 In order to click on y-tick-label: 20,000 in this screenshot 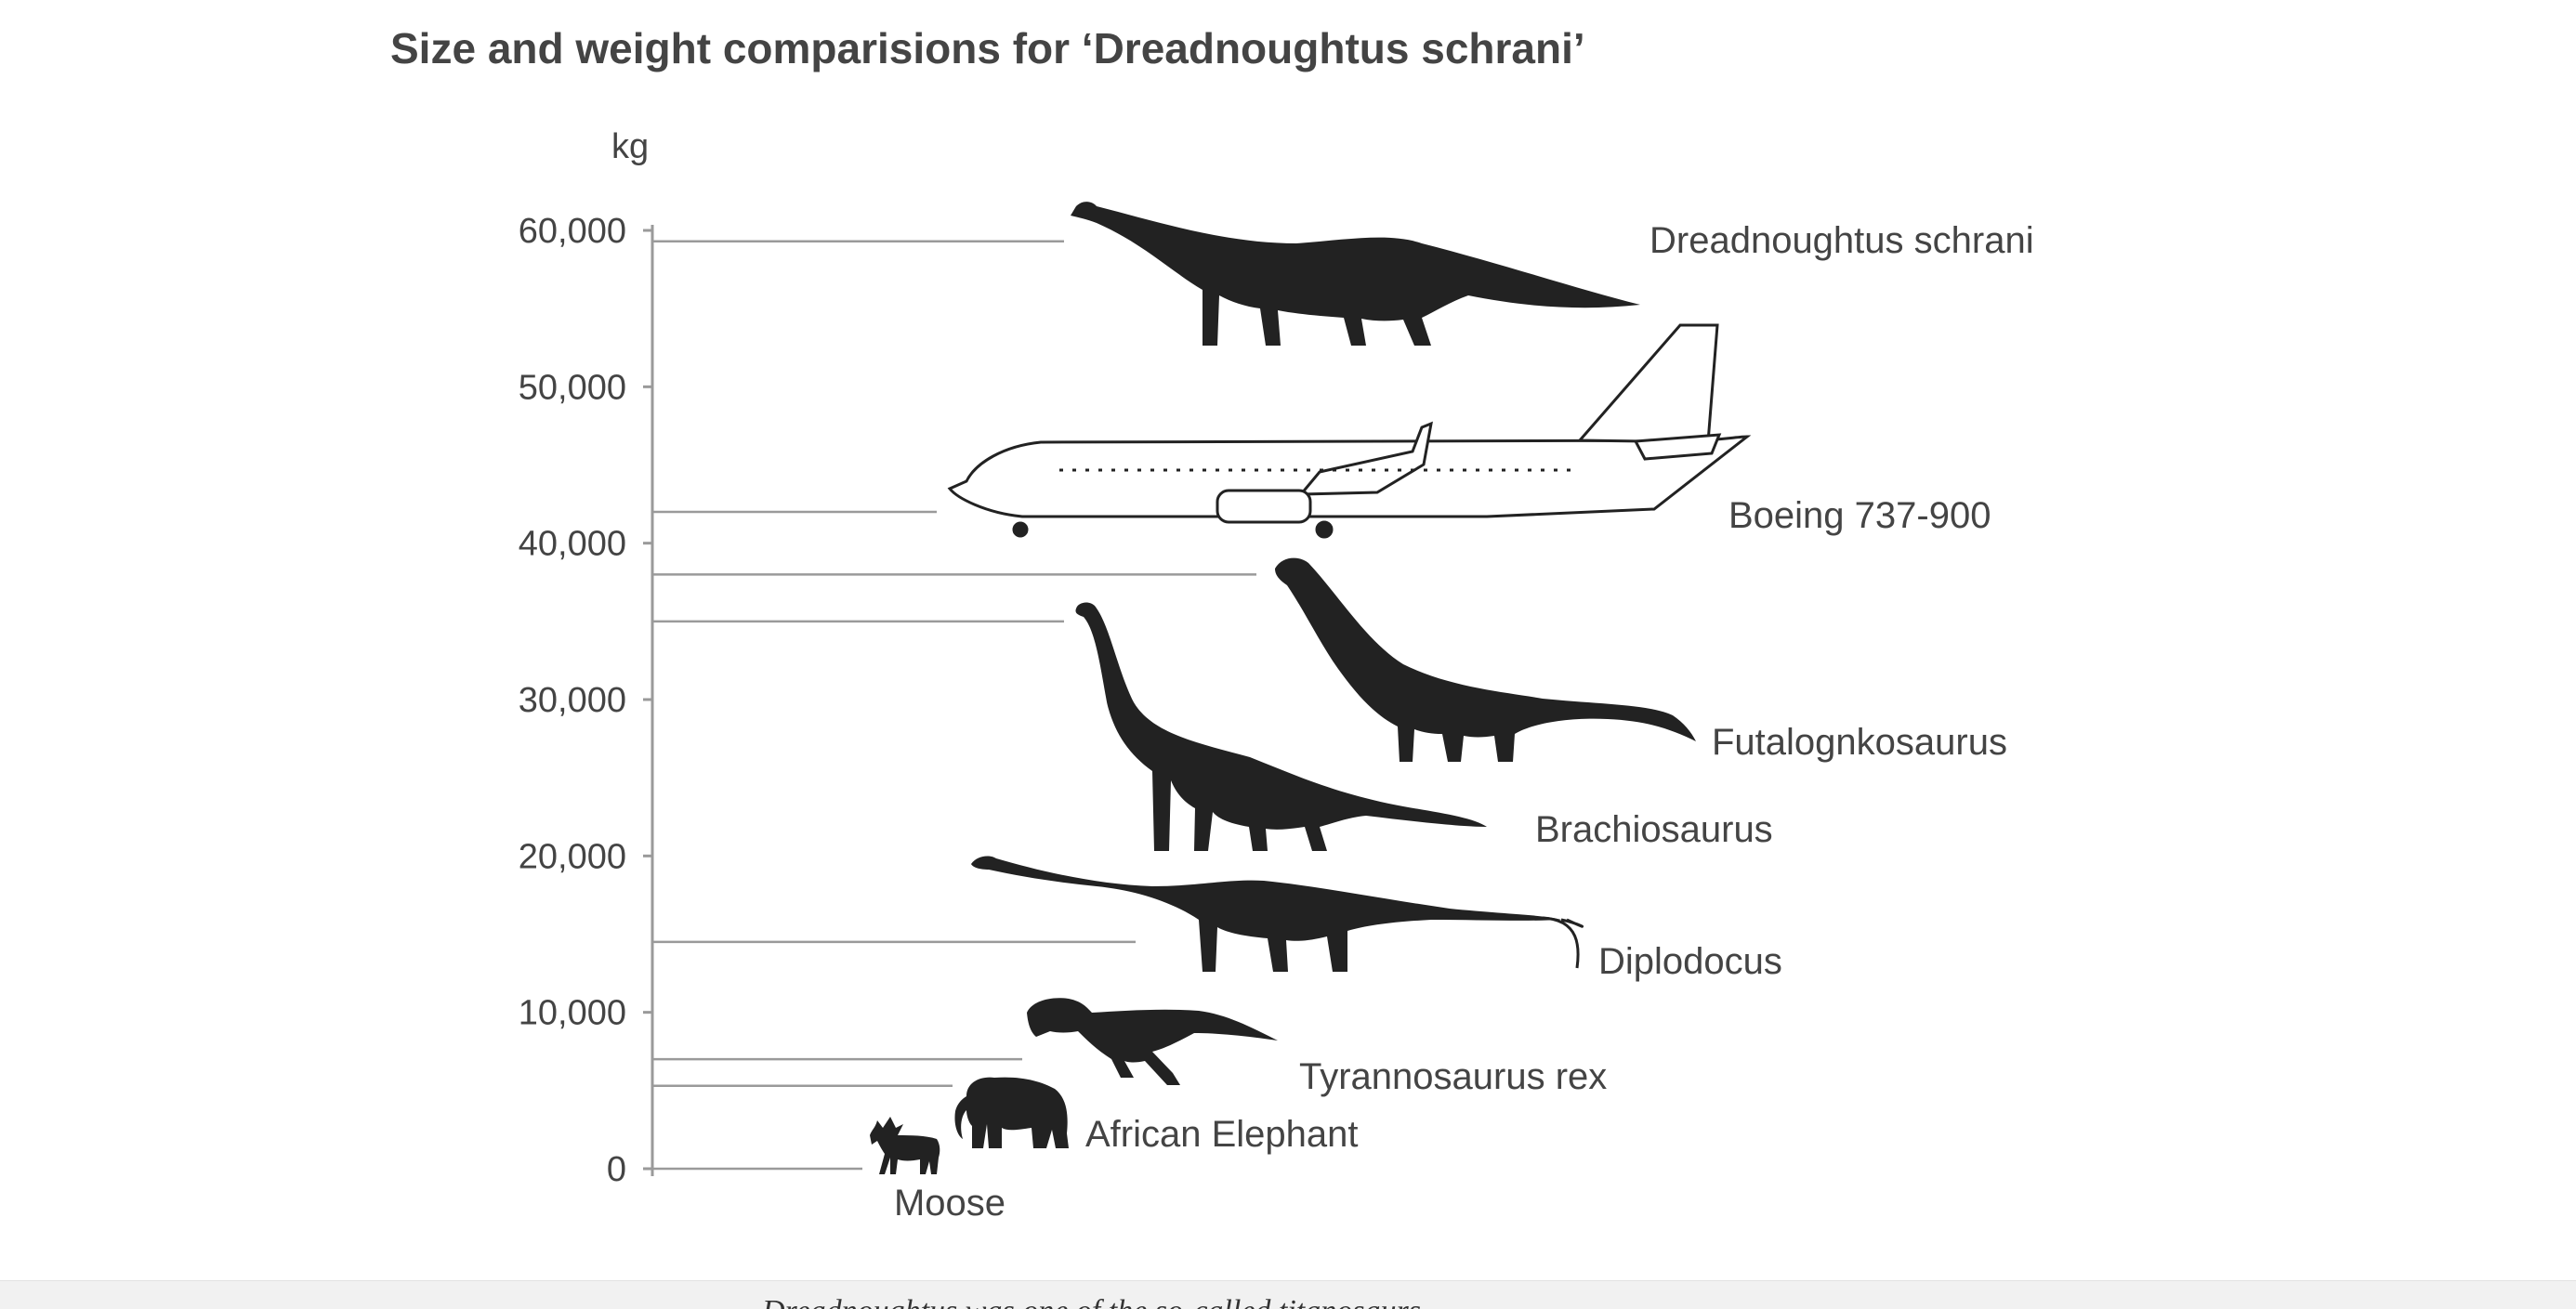, I will do `click(572, 856)`.